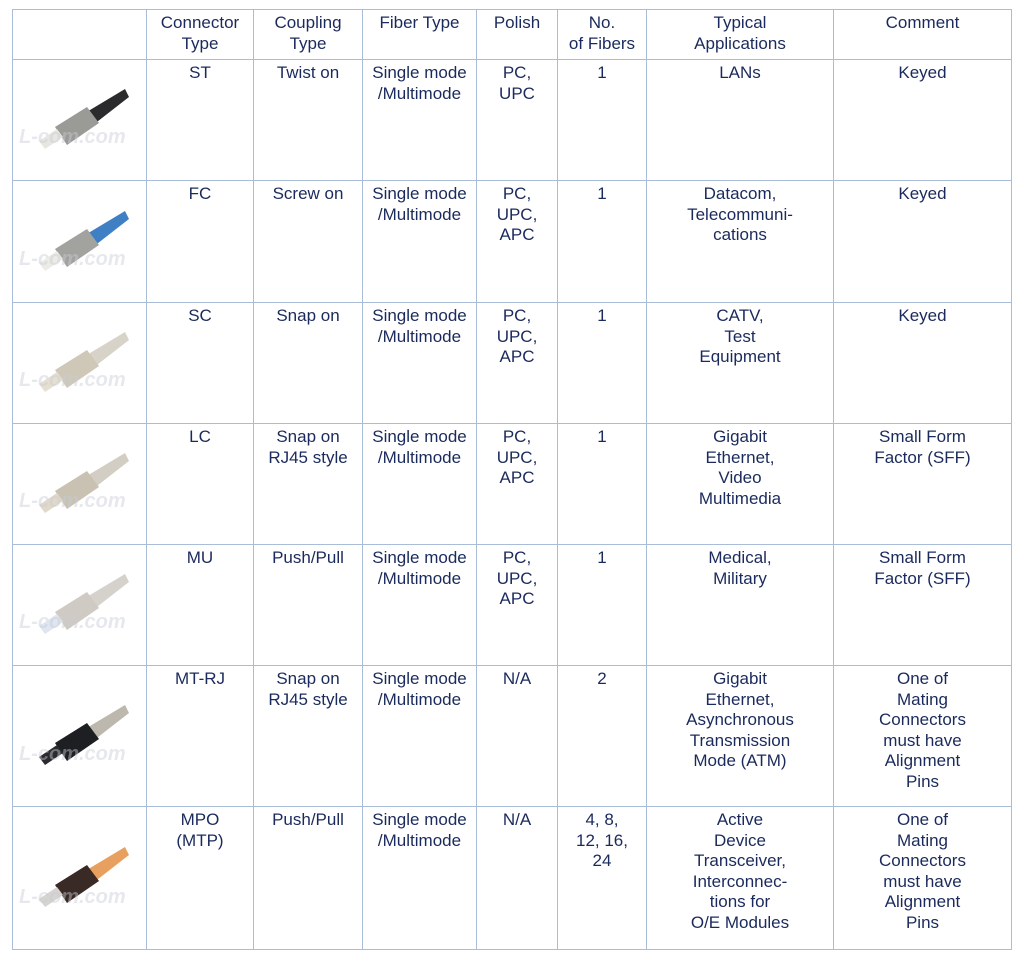 The width and height of the screenshot is (1024, 963). Describe the element at coordinates (308, 120) in the screenshot. I see `cell-coupling: Twist on` at that location.